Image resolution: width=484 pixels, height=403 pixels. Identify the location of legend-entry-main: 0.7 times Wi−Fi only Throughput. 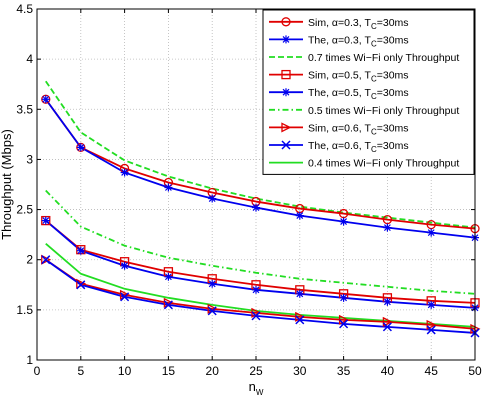
(383, 58).